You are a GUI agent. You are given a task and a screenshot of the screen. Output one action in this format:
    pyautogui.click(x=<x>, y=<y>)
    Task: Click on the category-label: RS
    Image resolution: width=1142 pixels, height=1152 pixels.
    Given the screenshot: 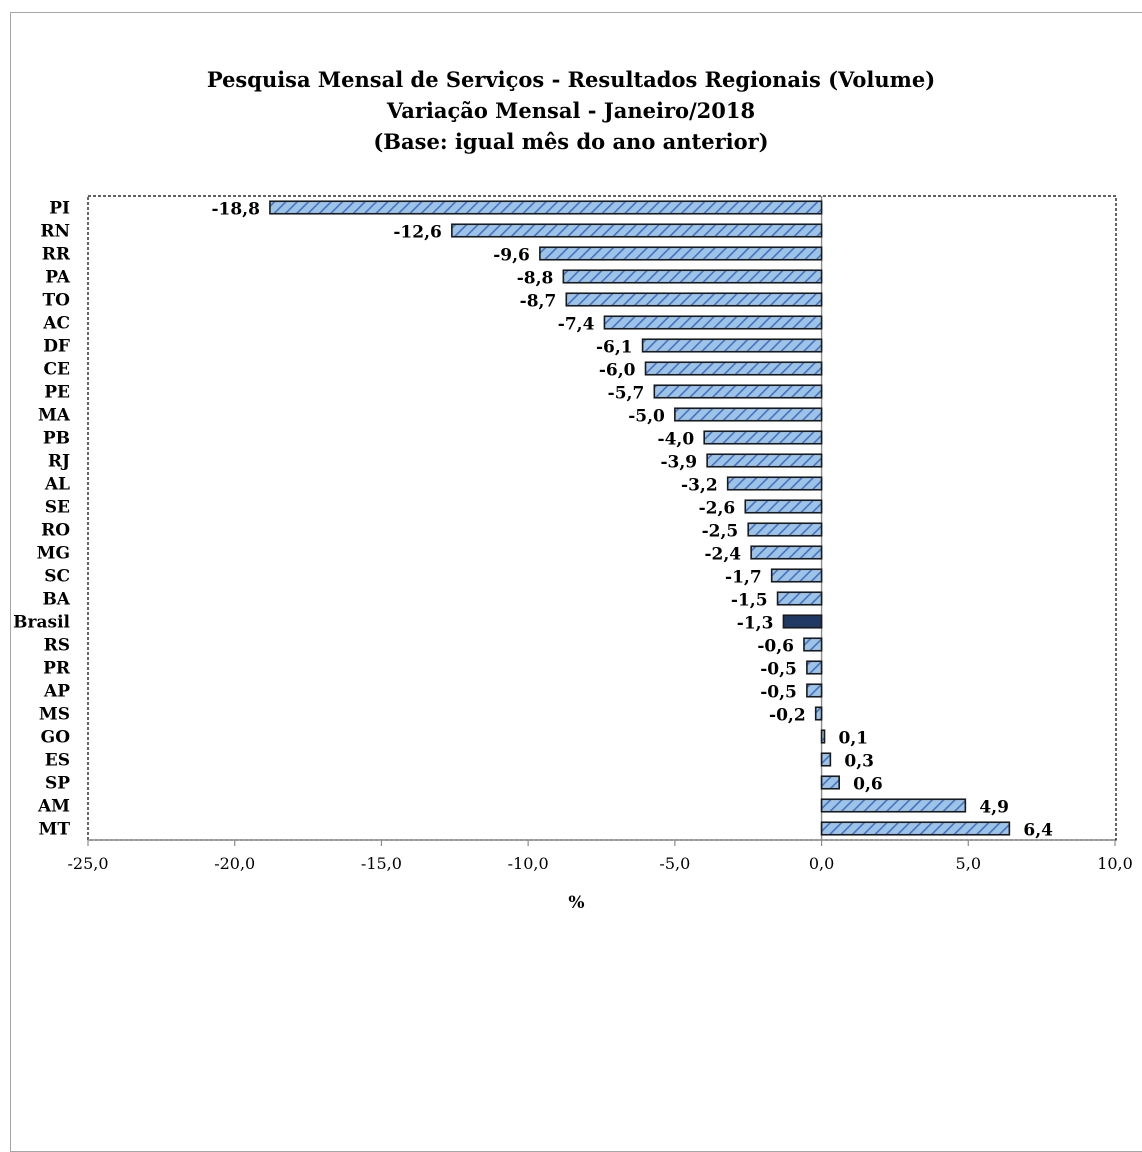 What is the action you would take?
    pyautogui.click(x=57, y=646)
    